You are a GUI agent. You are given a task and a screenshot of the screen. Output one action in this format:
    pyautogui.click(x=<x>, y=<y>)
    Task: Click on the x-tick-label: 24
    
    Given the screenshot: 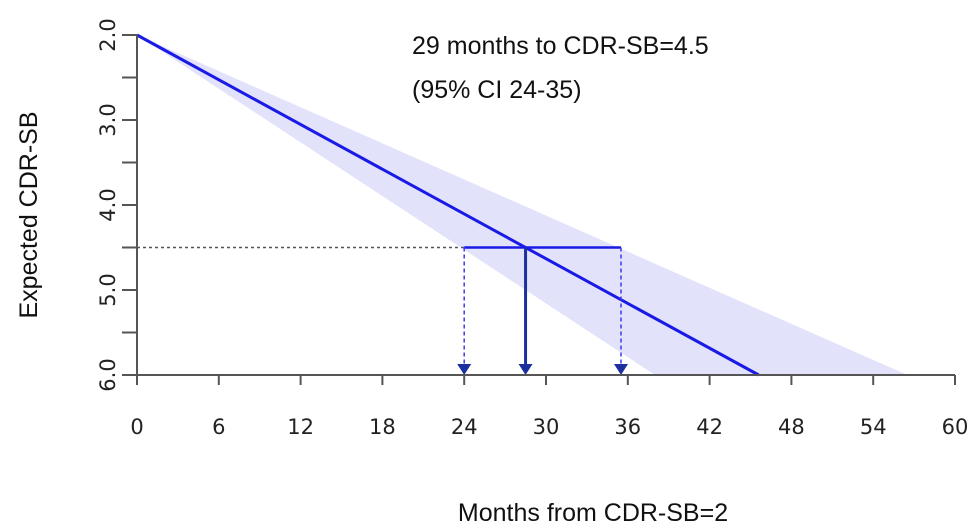 What is the action you would take?
    pyautogui.click(x=464, y=427)
    